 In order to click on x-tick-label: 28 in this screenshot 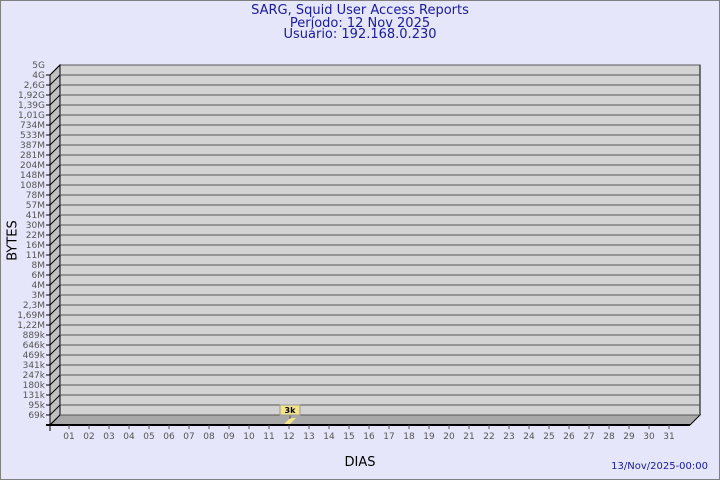, I will do `click(609, 437)`.